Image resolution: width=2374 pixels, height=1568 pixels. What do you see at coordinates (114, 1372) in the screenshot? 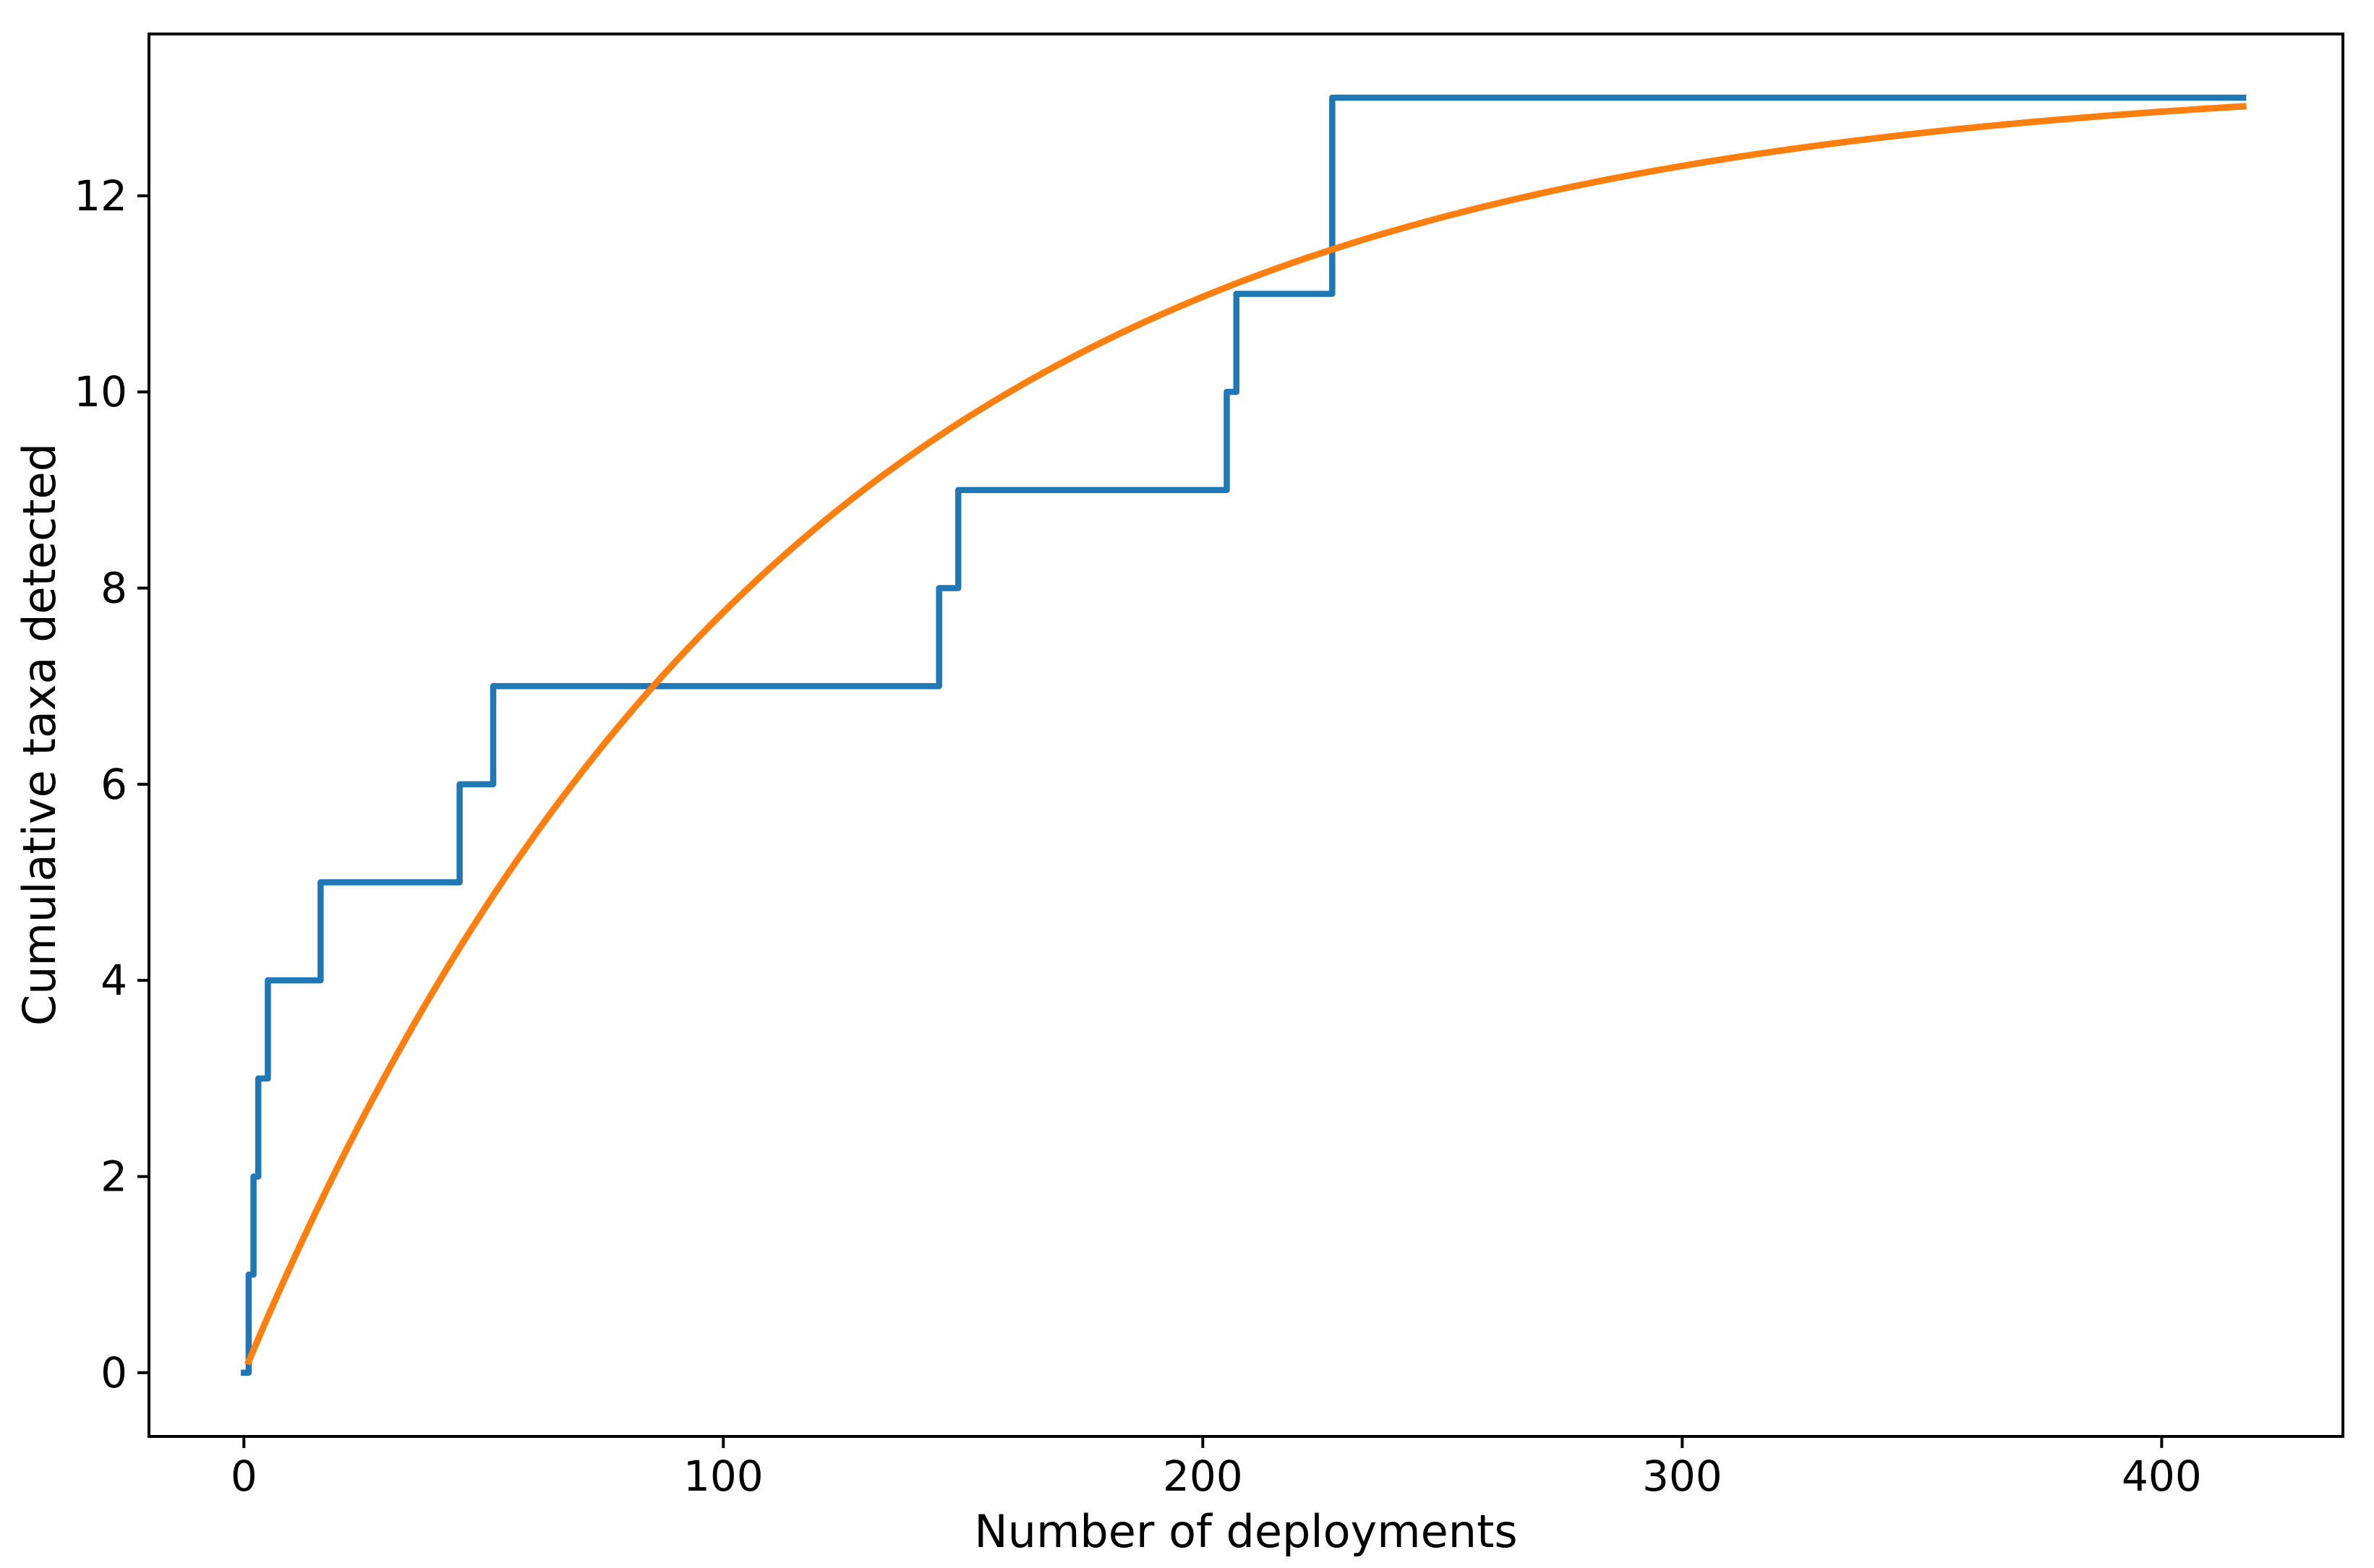
I see `y-tick-label: 0` at bounding box center [114, 1372].